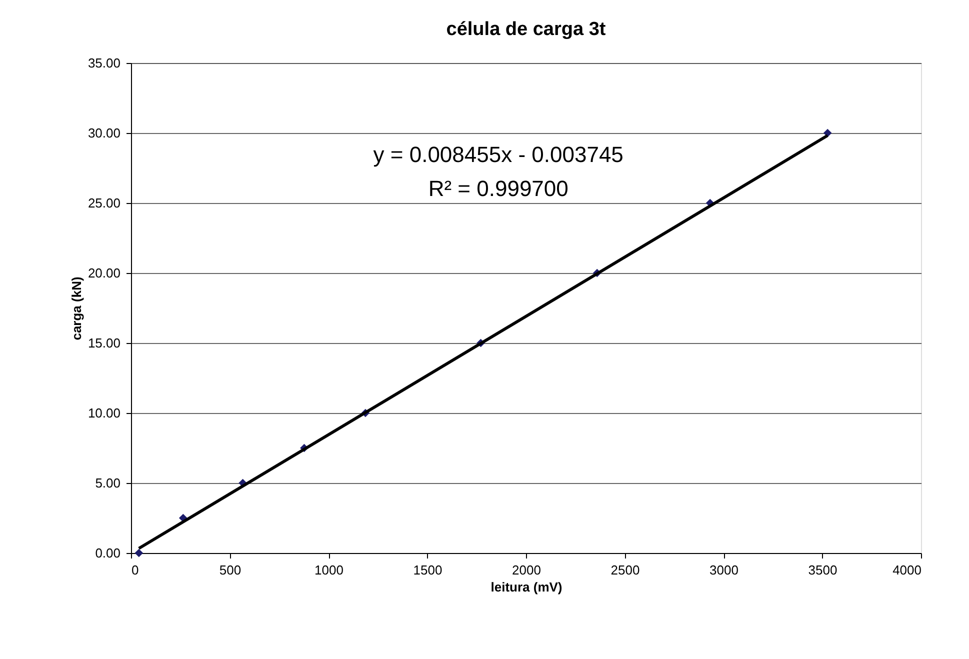  Describe the element at coordinates (230, 570) in the screenshot. I see `x-tick-label: 500` at that location.